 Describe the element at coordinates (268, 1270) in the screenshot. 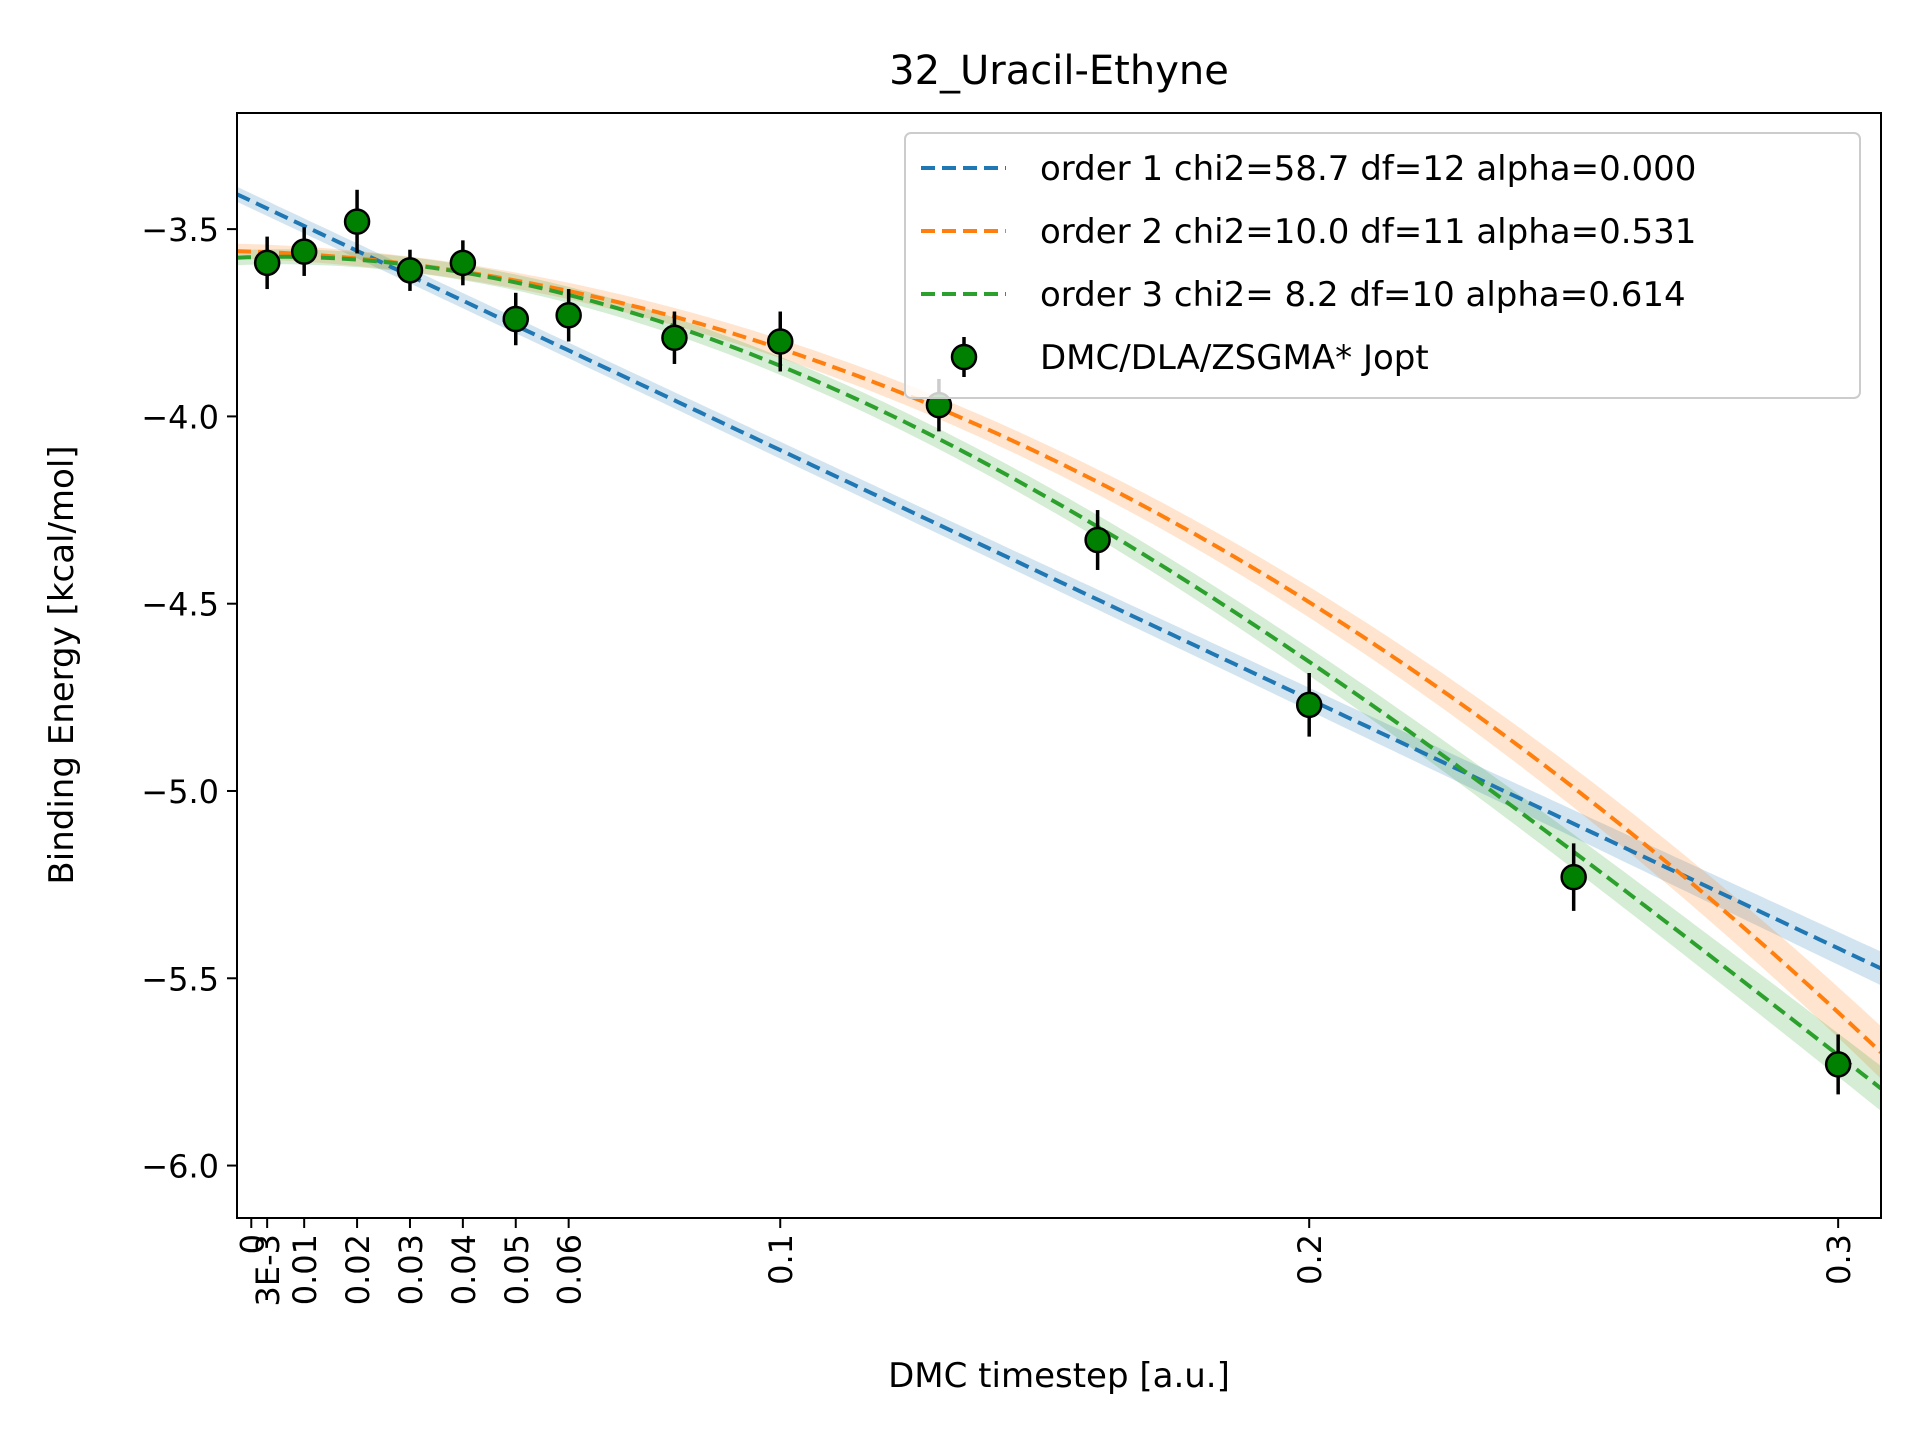

I see `x-tick-label: 3E-3` at that location.